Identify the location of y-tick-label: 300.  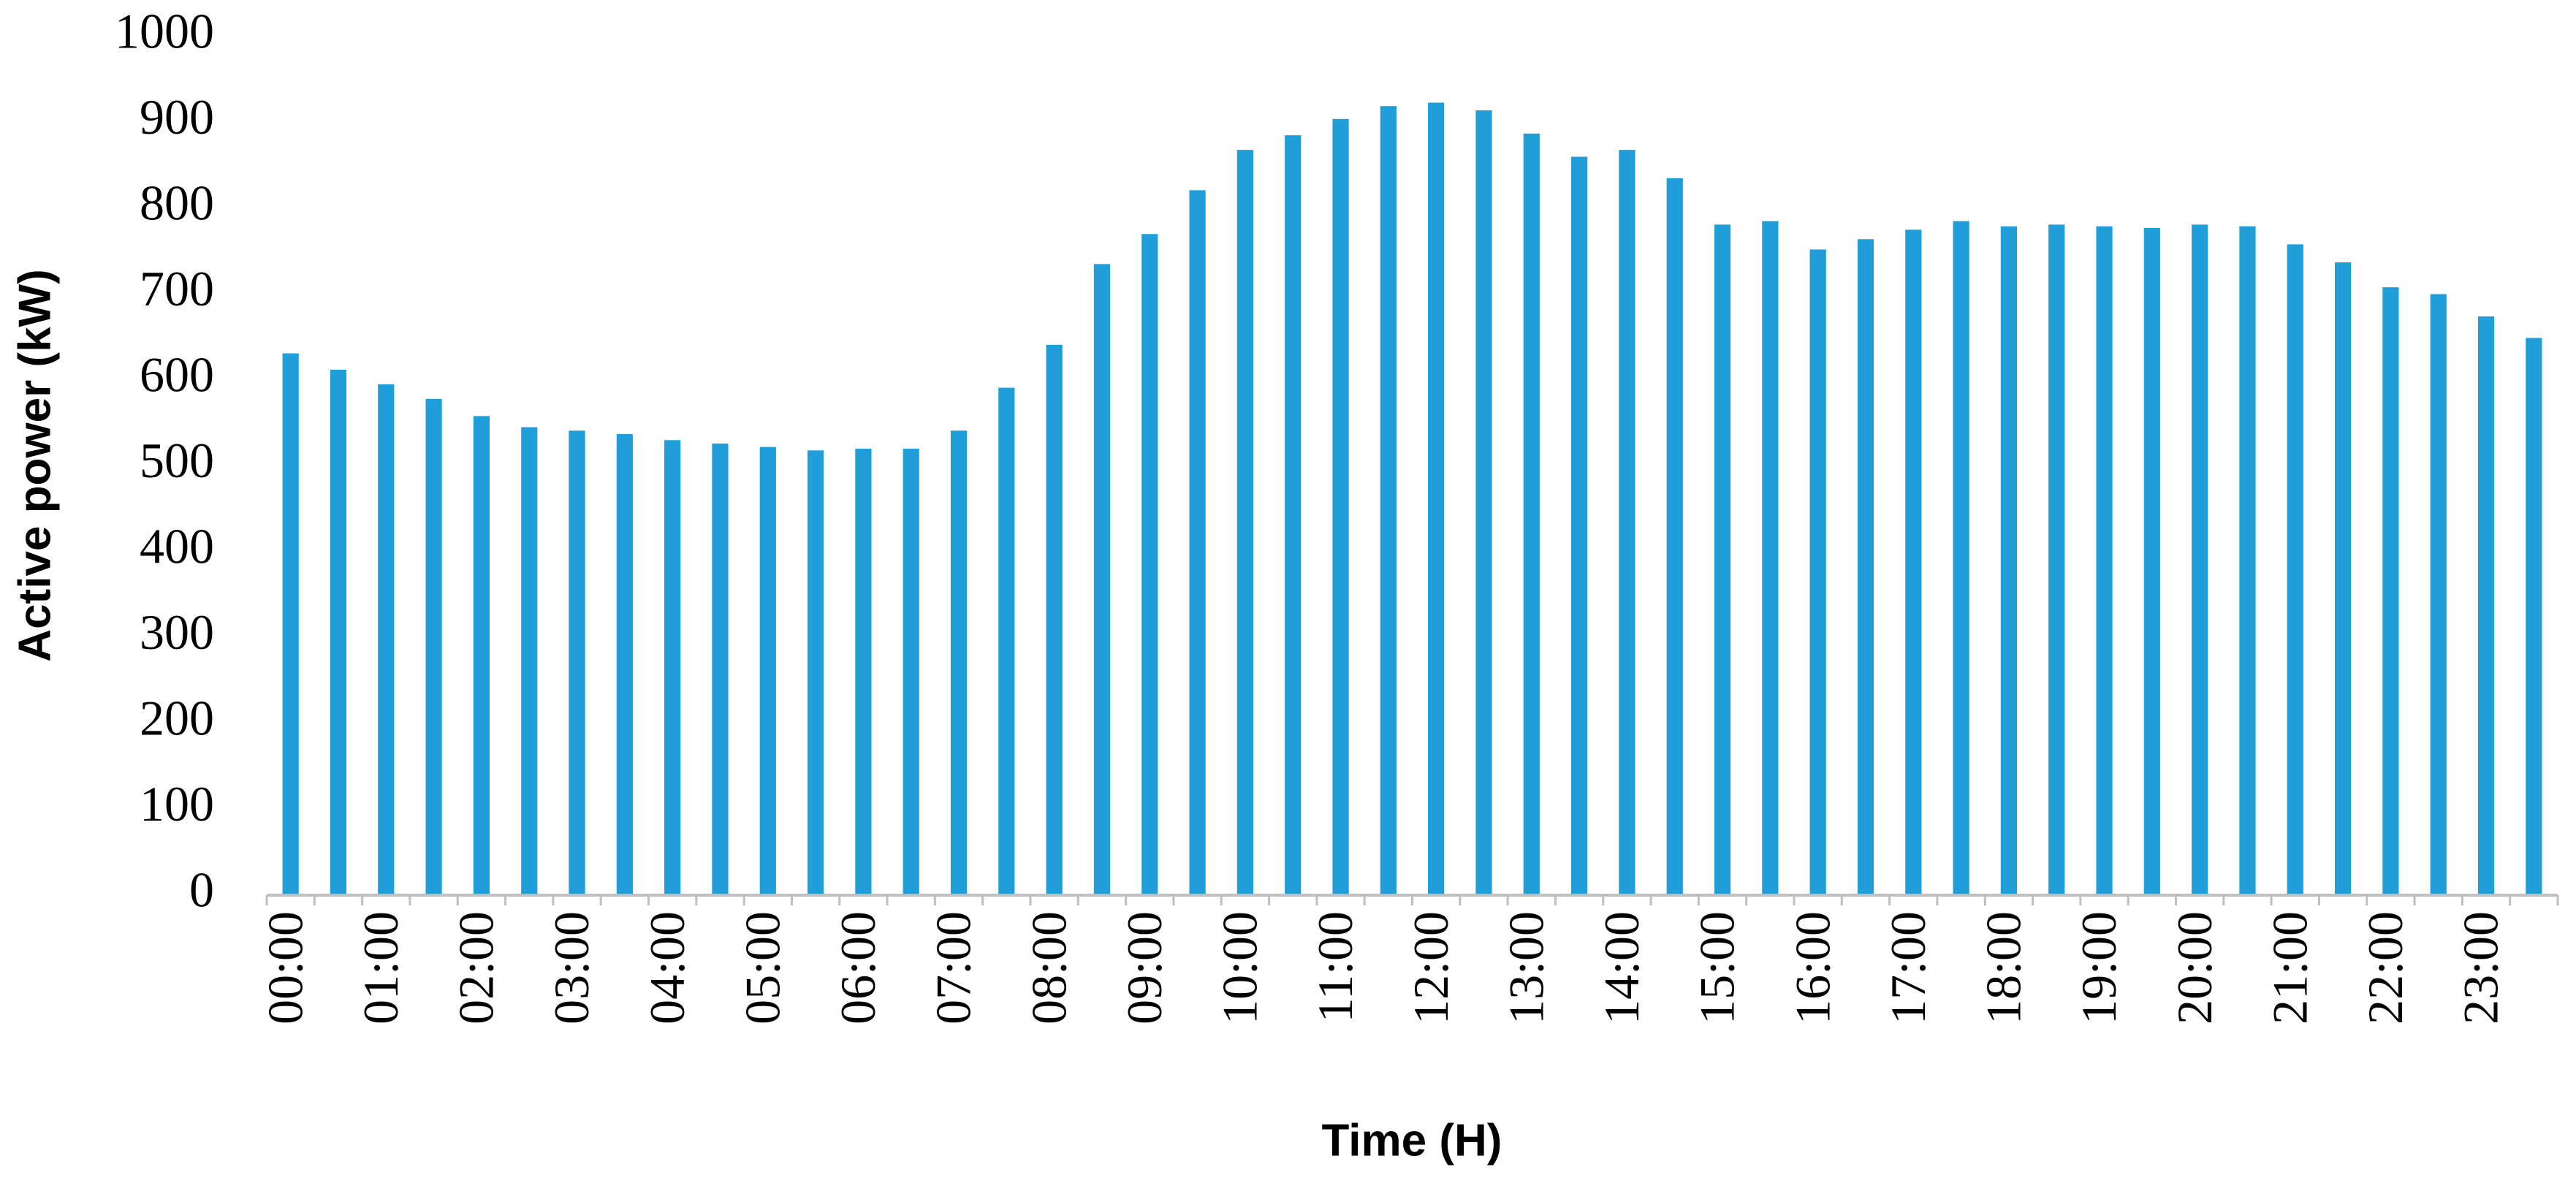
(177, 632).